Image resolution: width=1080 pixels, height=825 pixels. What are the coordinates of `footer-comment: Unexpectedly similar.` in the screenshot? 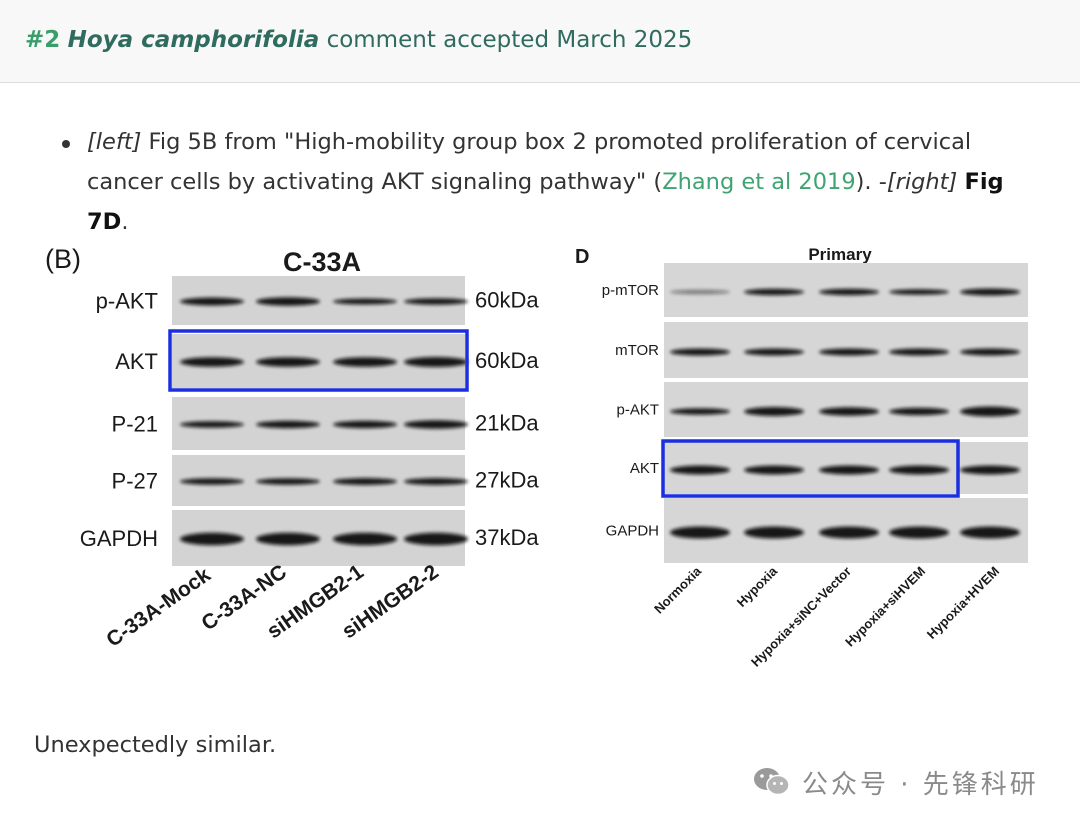 It's located at (155, 745).